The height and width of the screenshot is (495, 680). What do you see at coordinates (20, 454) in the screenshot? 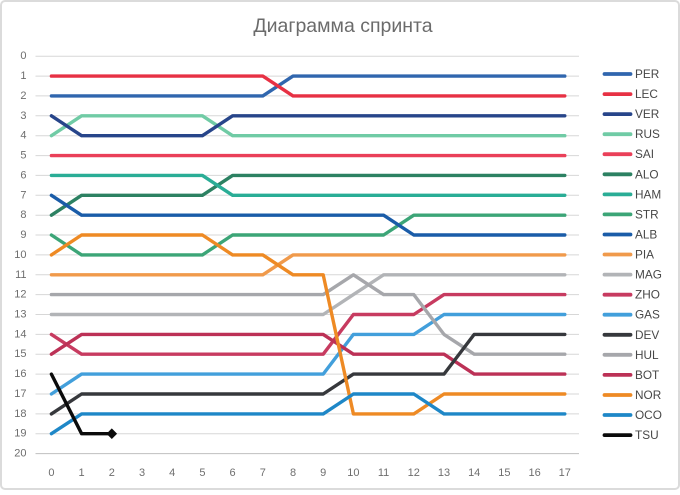
I see `svg-text: 20` at bounding box center [20, 454].